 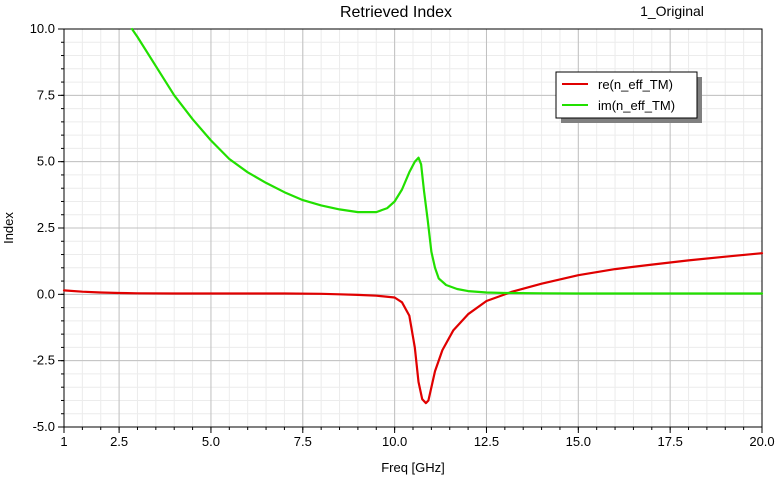 I want to click on legend-box, so click(x=626, y=95).